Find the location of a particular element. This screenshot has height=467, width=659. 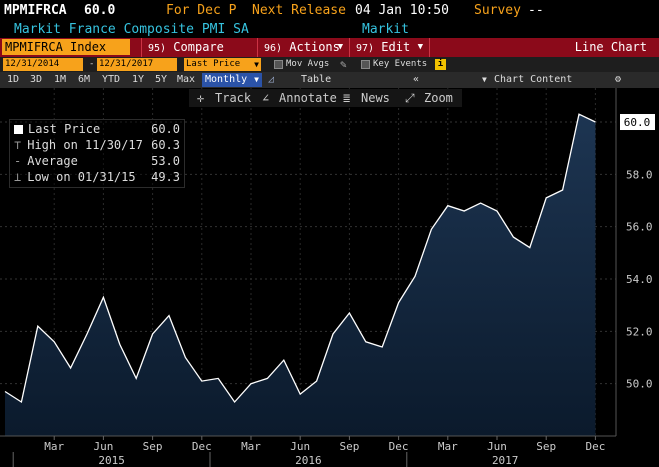

chart-content-button: Chart Content is located at coordinates (533, 79).